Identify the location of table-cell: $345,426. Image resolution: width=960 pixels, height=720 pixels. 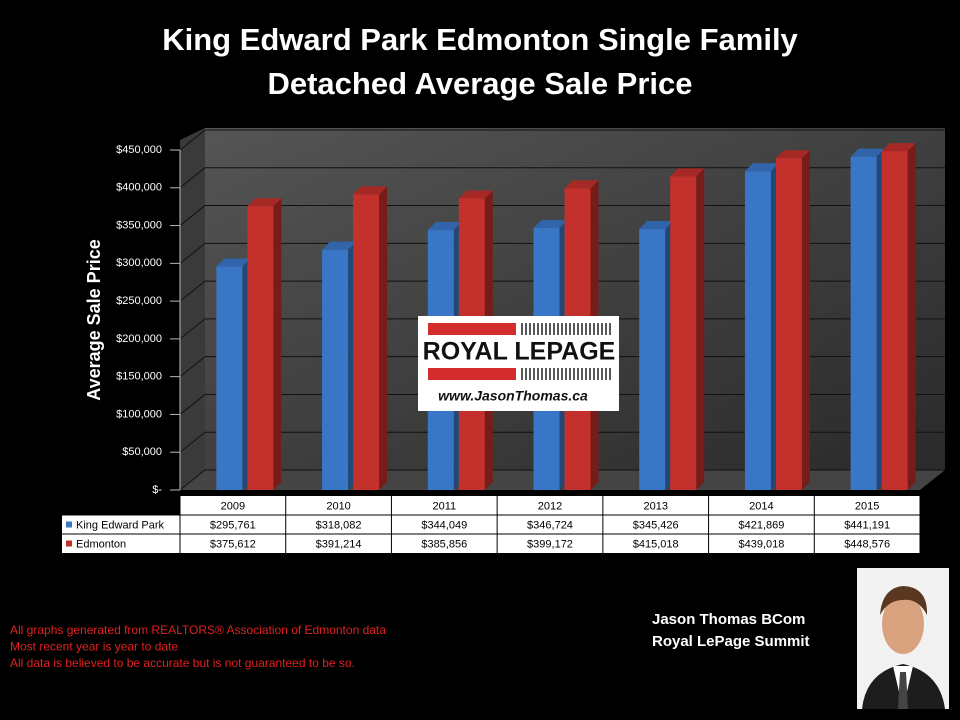
(656, 525).